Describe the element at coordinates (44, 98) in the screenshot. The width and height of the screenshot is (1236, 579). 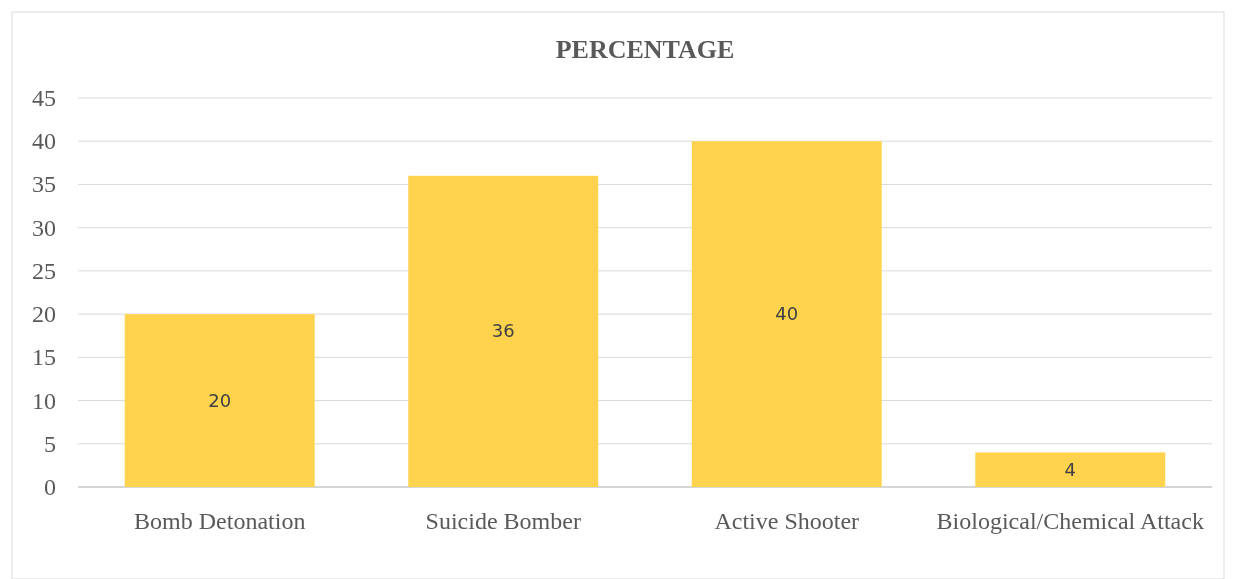
I see `y-tick-label: 45` at that location.